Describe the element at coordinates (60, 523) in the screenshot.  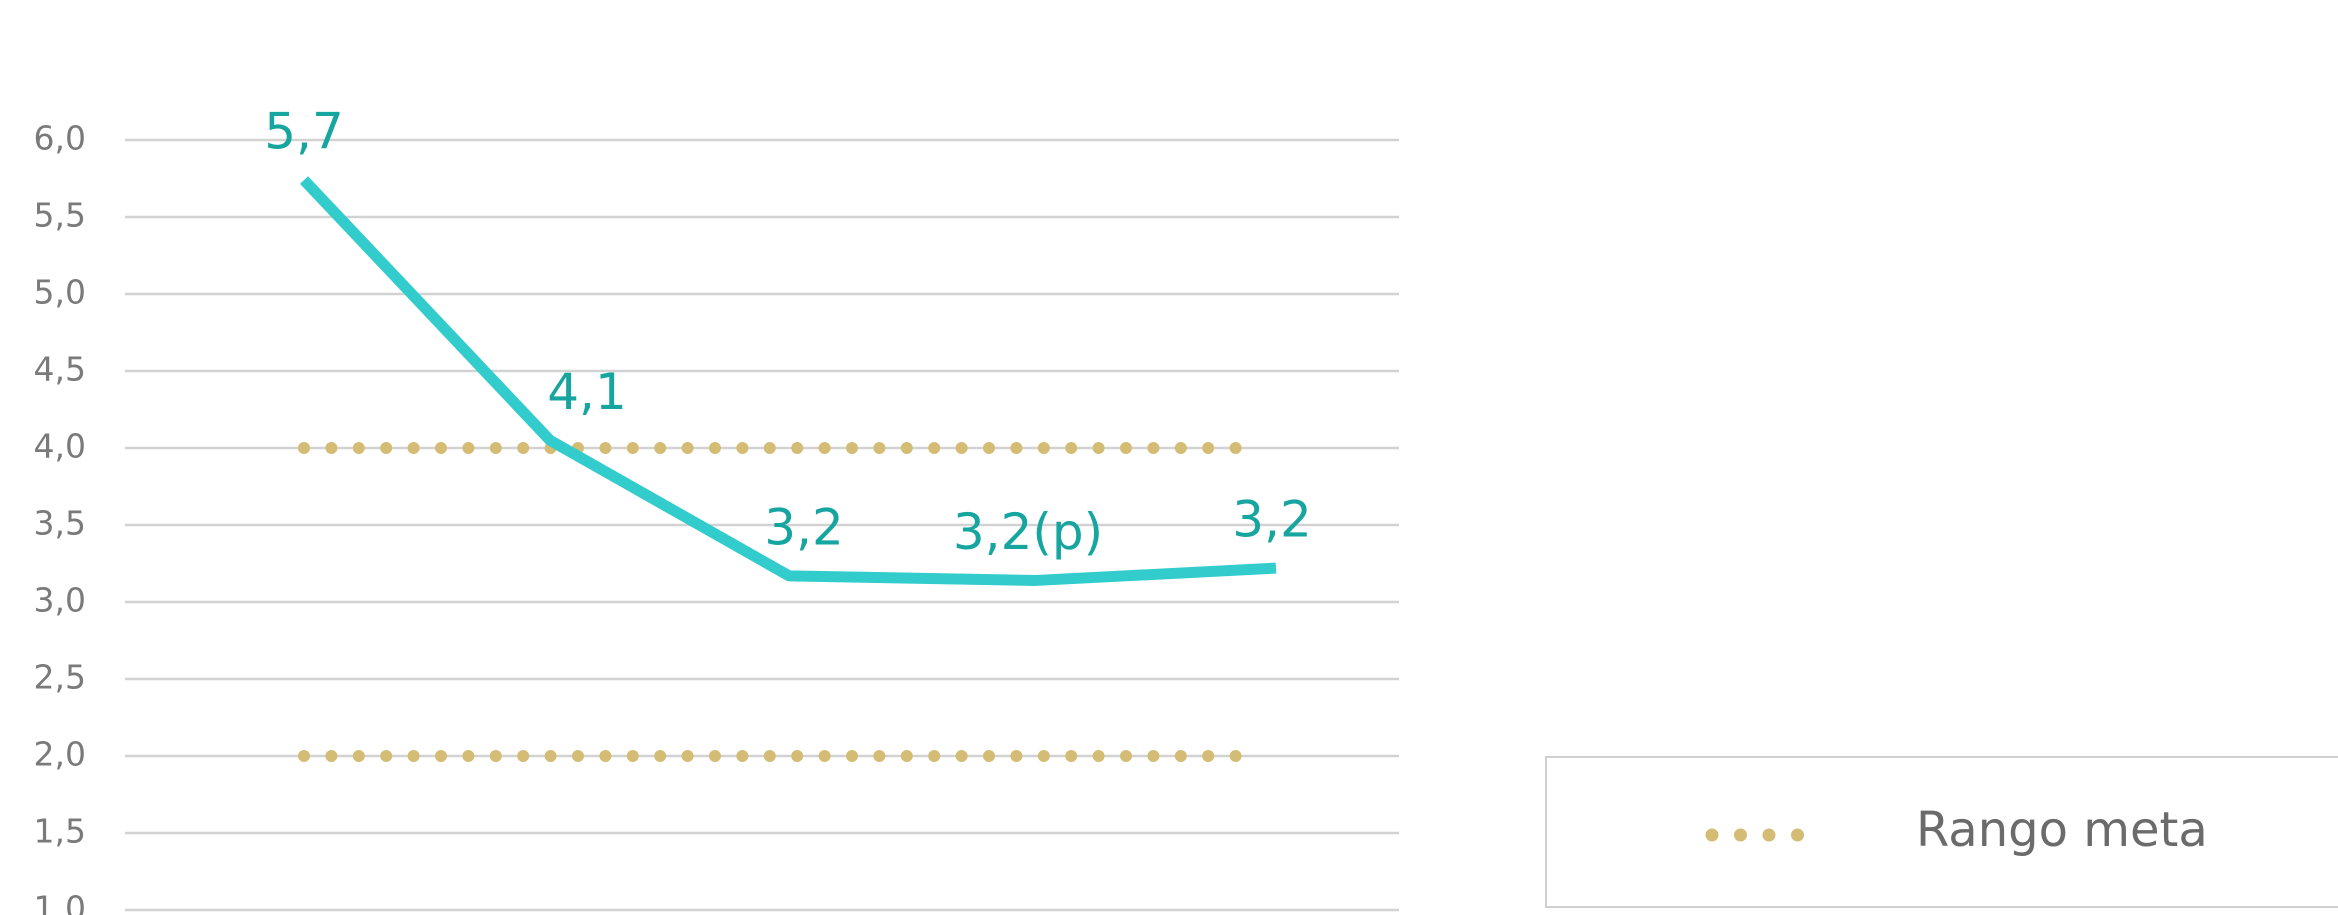
I see `y-tick-label: 3,5` at that location.